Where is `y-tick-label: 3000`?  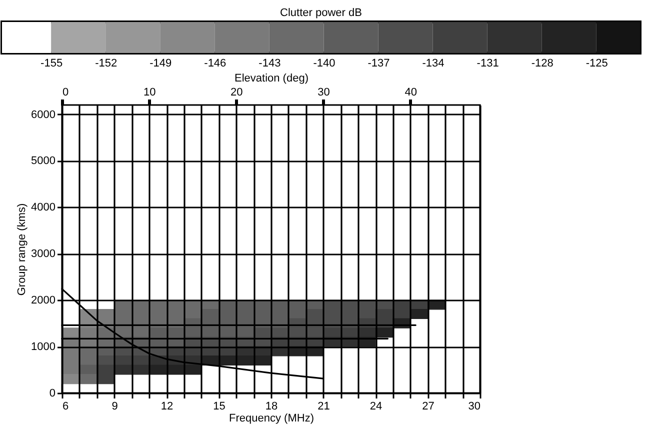
y-tick-label: 3000 is located at coordinates (43, 254).